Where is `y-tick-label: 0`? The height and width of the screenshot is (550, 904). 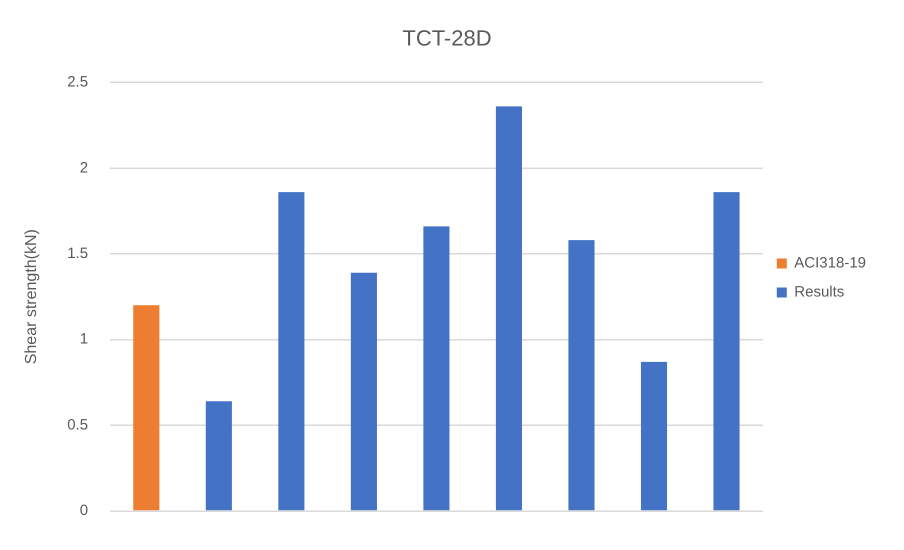
y-tick-label: 0 is located at coordinates (84, 511).